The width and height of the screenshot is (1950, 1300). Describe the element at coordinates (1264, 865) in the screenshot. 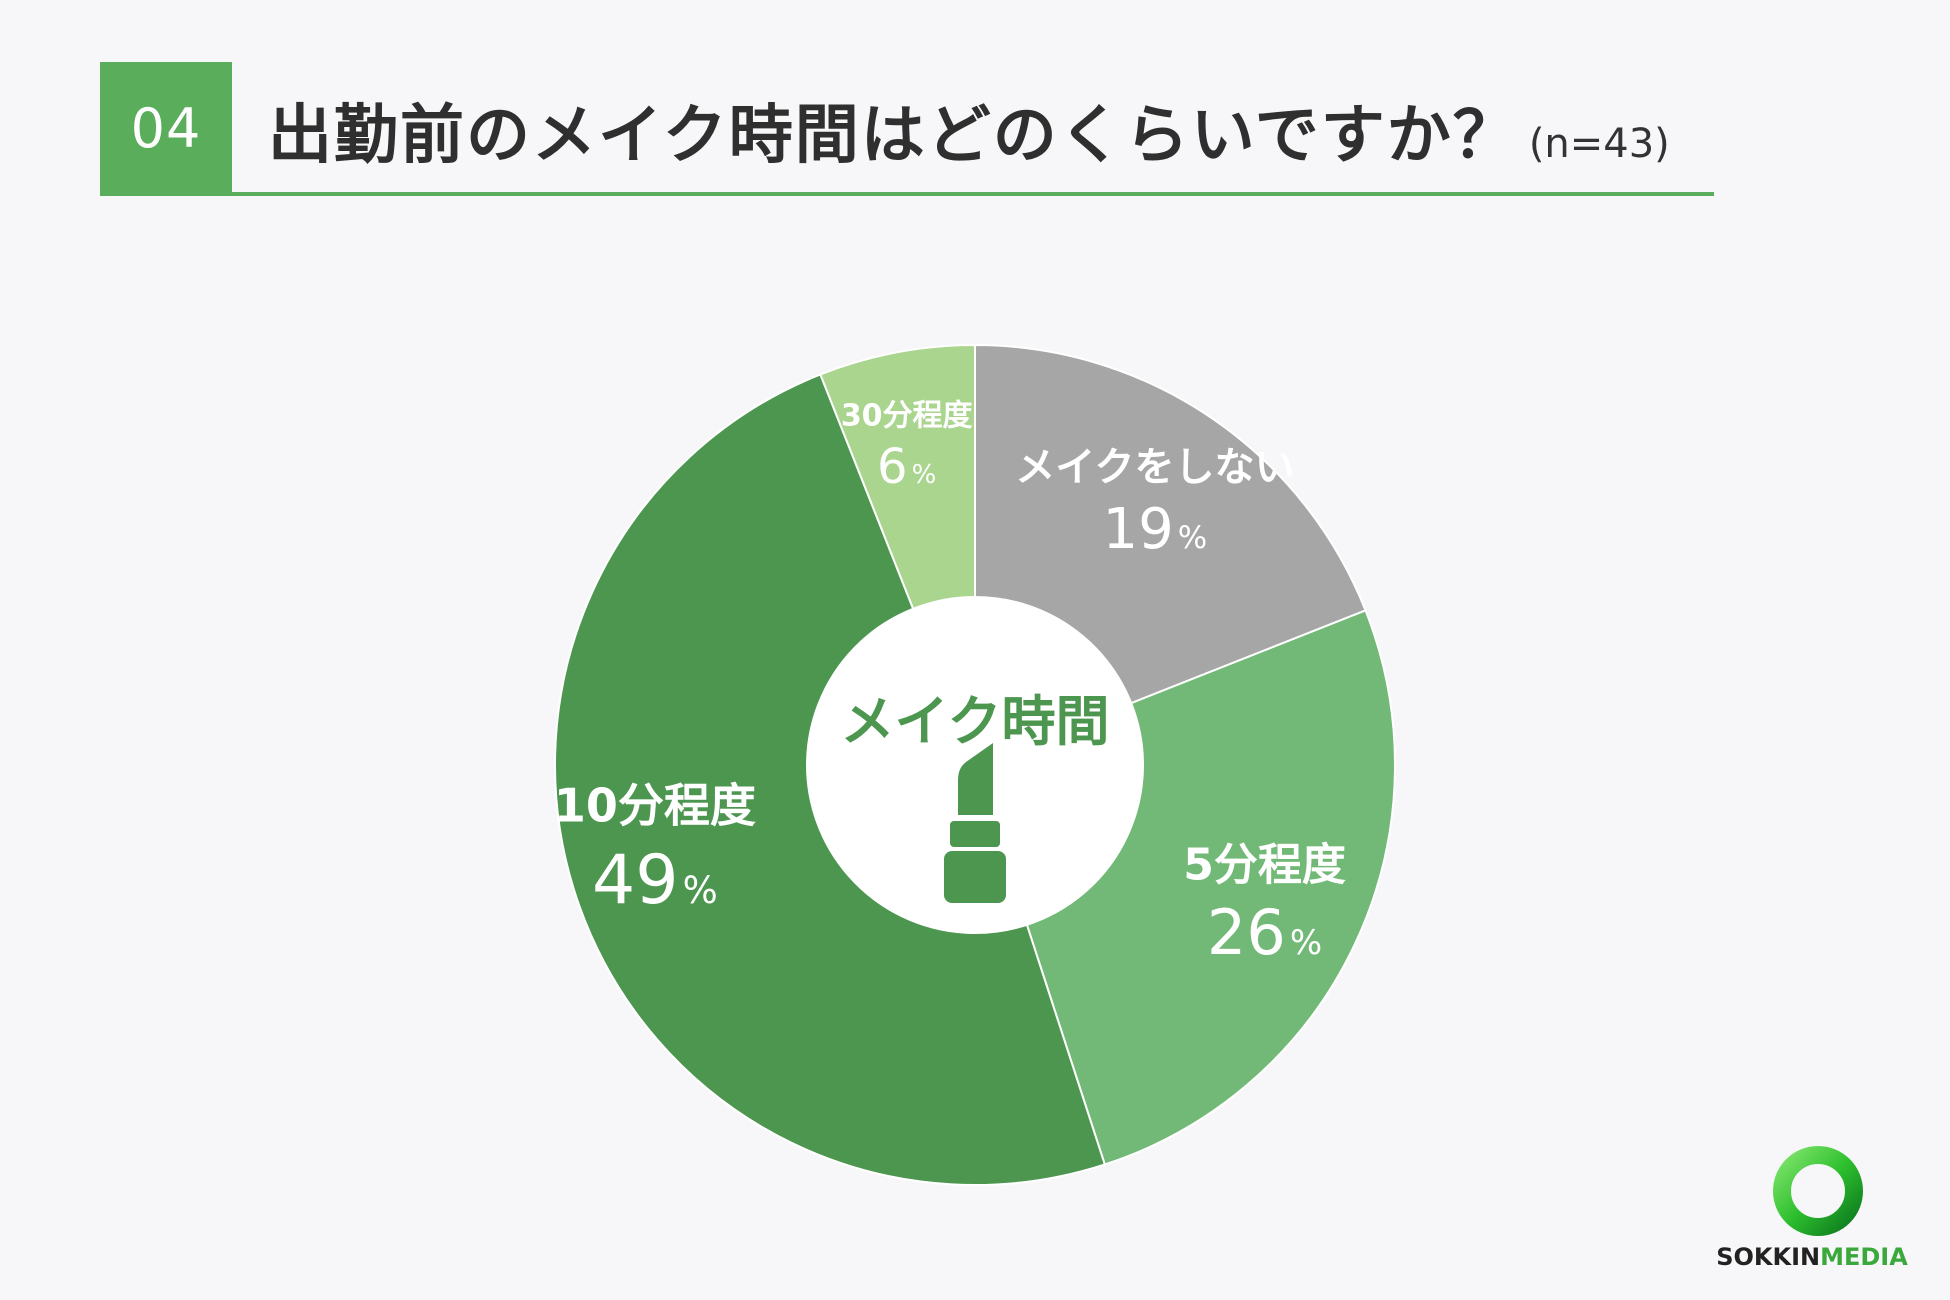

I see `slice-label-1: 5分程度` at that location.